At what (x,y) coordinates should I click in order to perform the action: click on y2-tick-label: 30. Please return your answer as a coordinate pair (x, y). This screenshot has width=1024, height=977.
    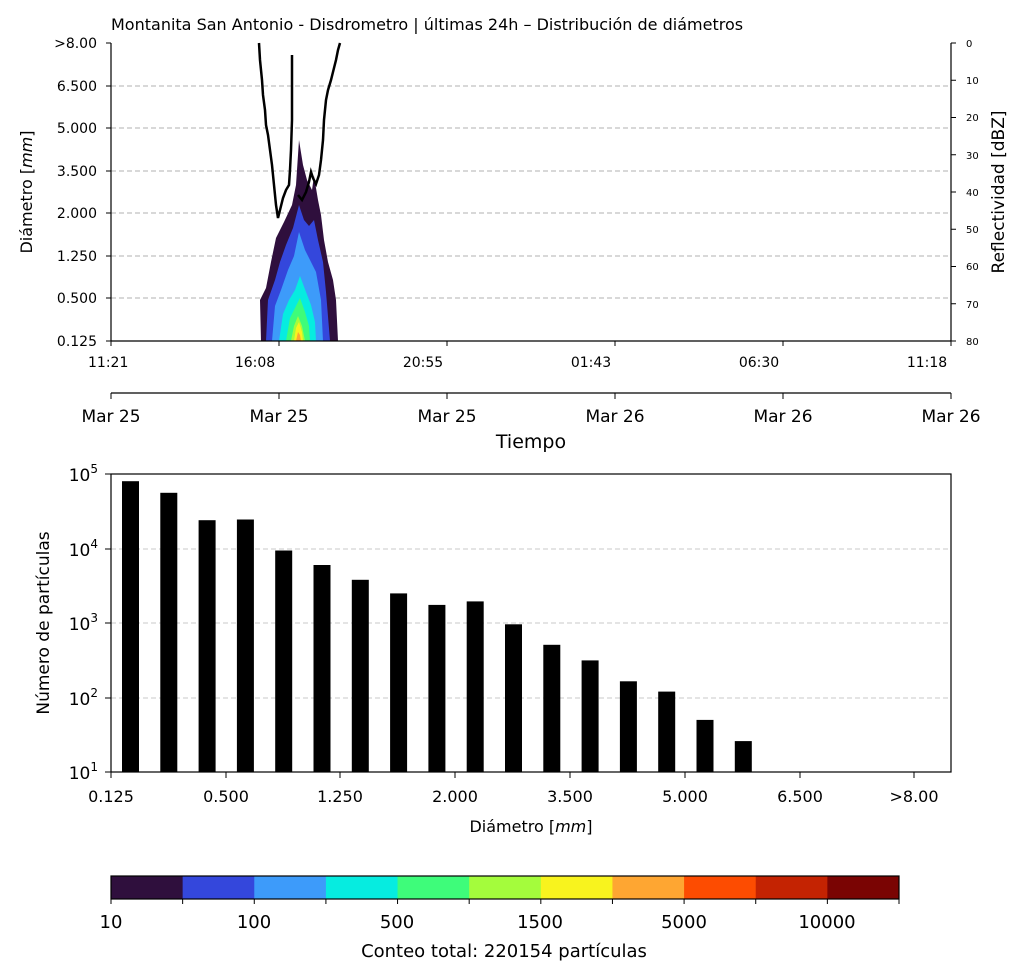
    Looking at the image, I should click on (972, 156).